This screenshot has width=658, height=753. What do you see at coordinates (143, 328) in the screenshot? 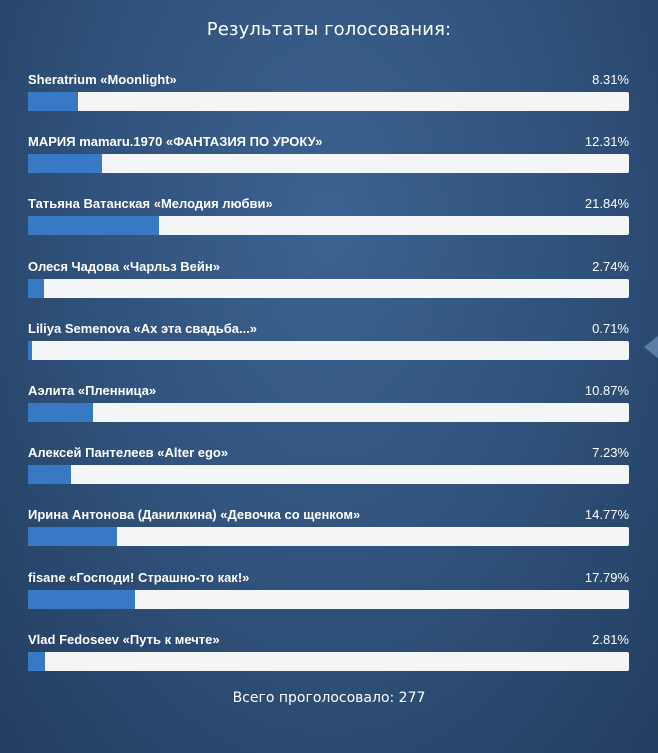
I see `poll-option-label: Liliya Semenova «Ах эта свадьба...»` at bounding box center [143, 328].